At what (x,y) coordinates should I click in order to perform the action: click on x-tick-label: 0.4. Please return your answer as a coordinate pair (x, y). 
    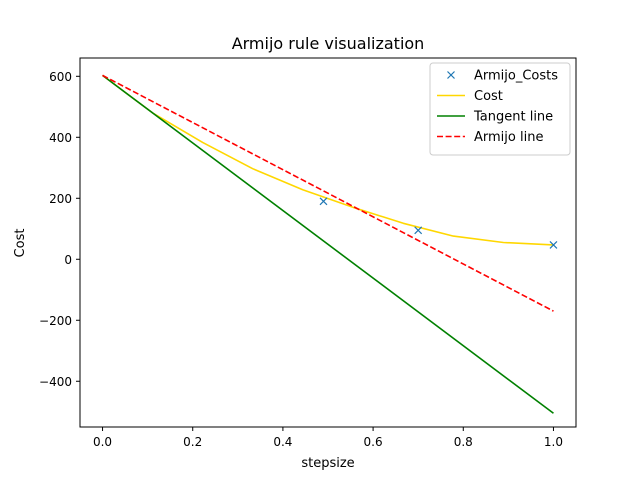
    Looking at the image, I should click on (282, 442).